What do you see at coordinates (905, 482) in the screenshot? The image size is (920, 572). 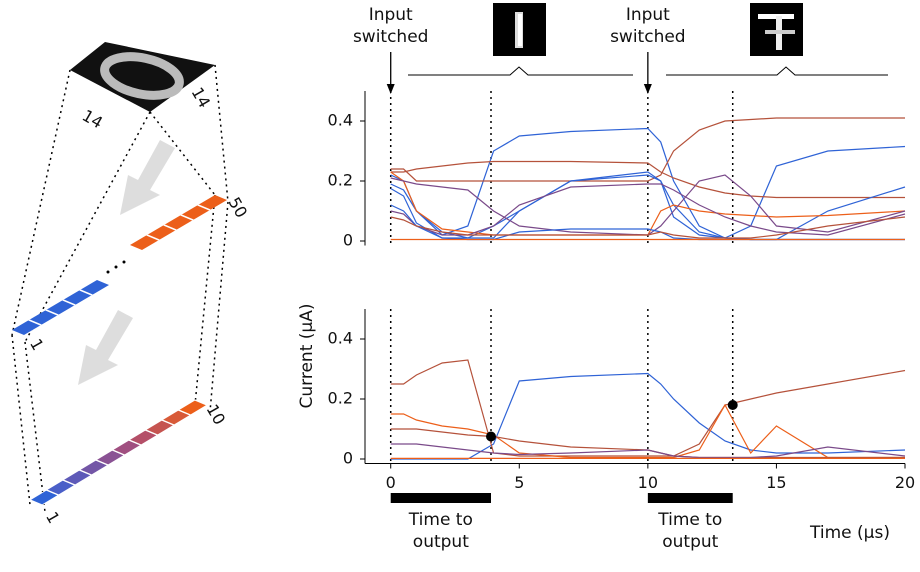 I see `x-tick-label: 20` at bounding box center [905, 482].